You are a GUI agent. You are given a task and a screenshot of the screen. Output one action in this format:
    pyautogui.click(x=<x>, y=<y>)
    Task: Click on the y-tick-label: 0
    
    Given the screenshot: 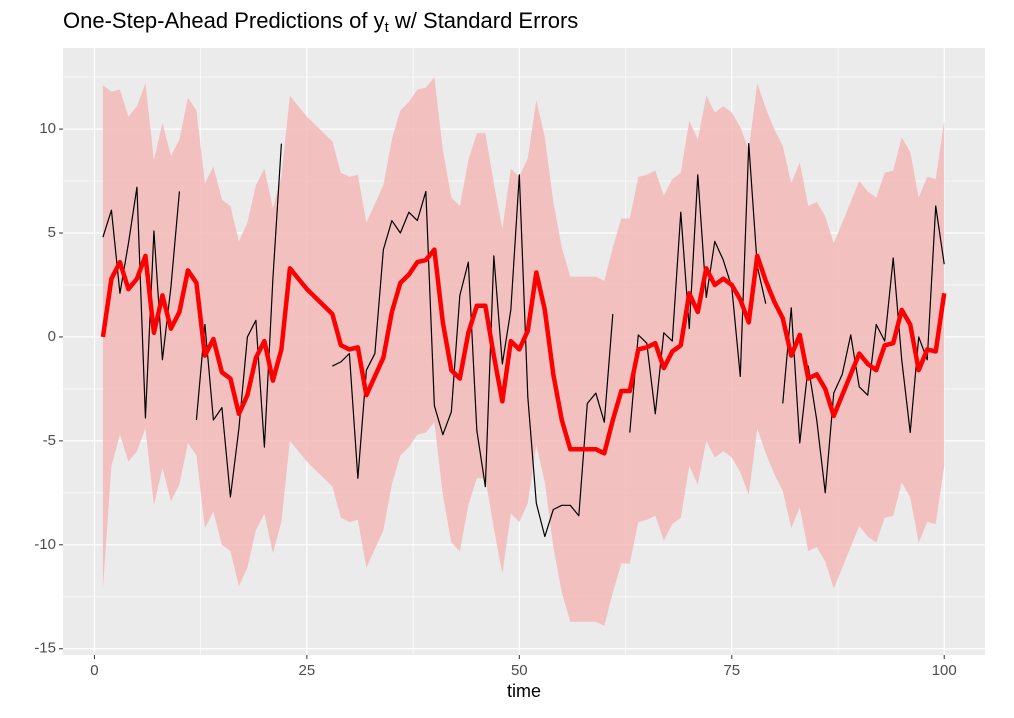 What is the action you would take?
    pyautogui.click(x=52, y=336)
    